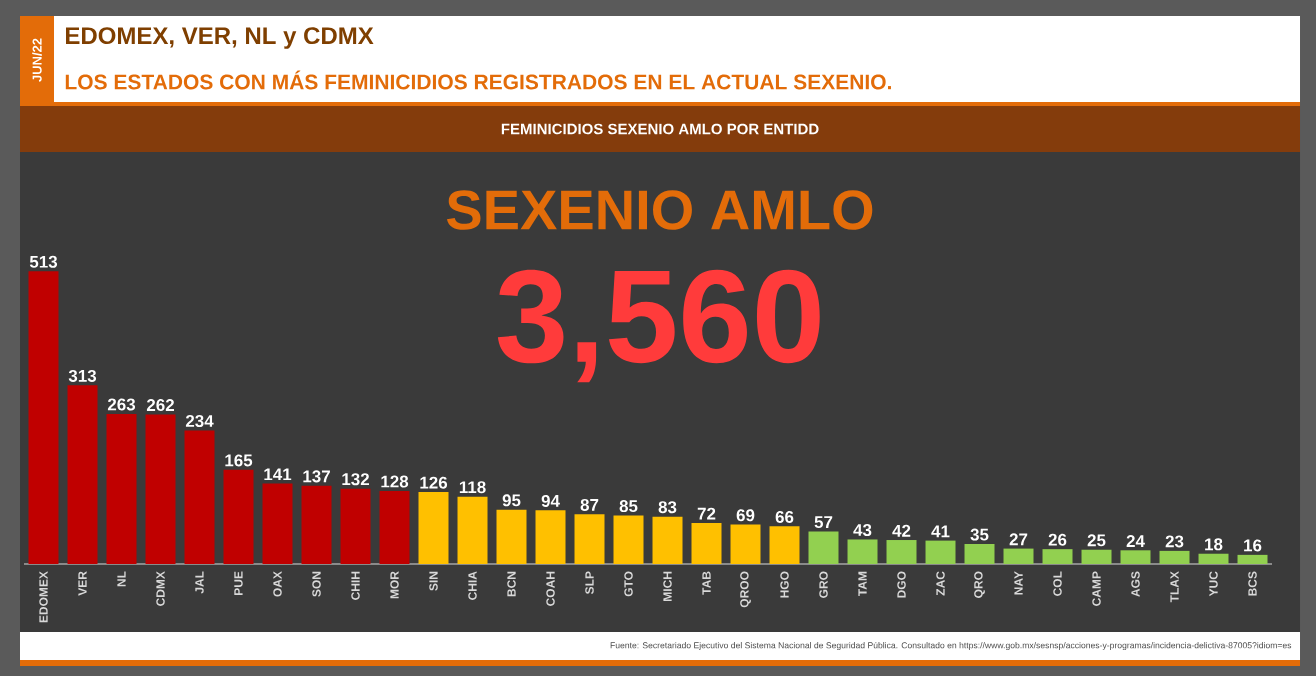  I want to click on data-label: 513, so click(43, 261).